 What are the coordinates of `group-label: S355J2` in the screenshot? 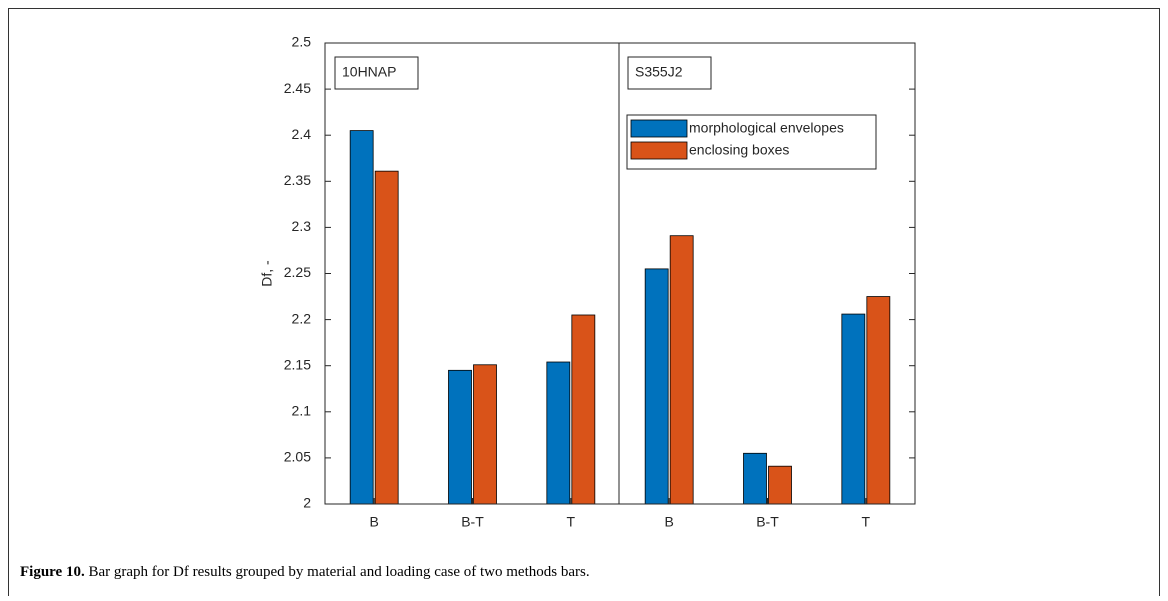 It's located at (659, 72).